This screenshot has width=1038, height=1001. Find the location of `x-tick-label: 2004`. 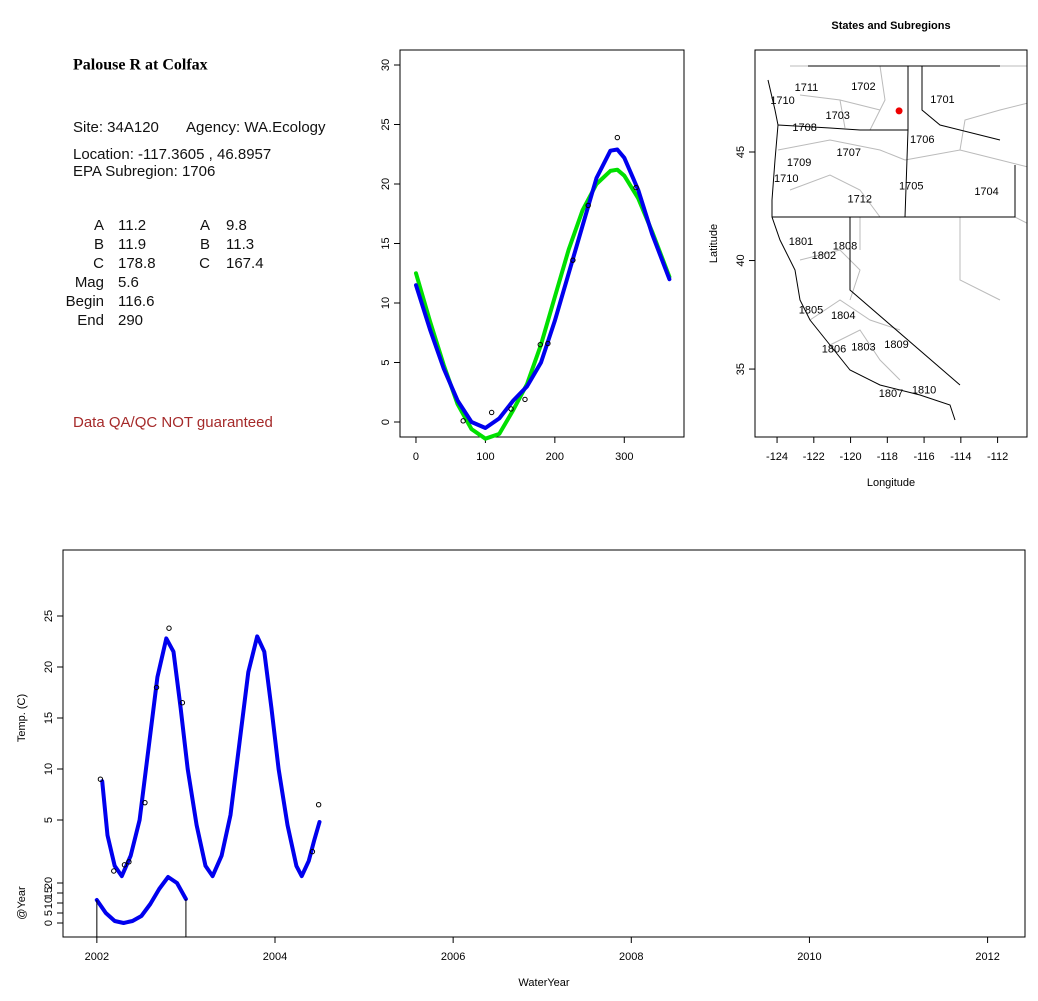

x-tick-label: 2004 is located at coordinates (275, 957).